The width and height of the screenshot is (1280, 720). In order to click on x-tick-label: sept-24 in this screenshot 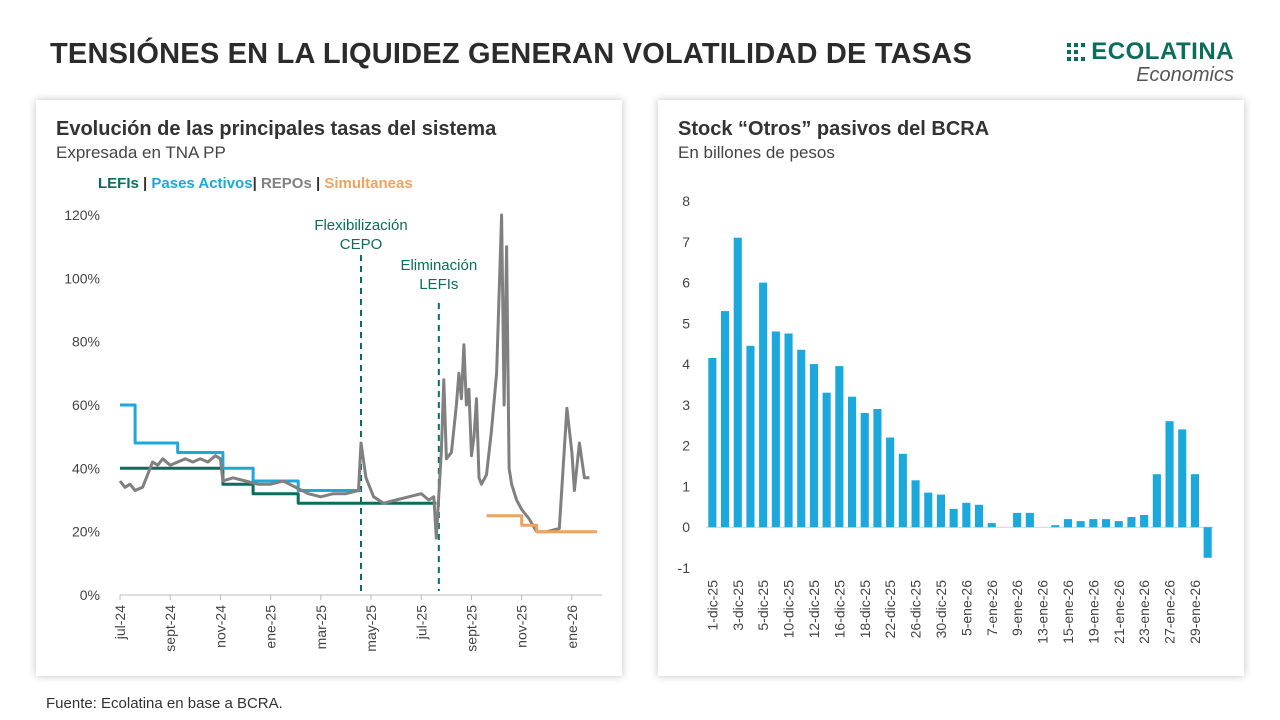, I will do `click(170, 628)`.